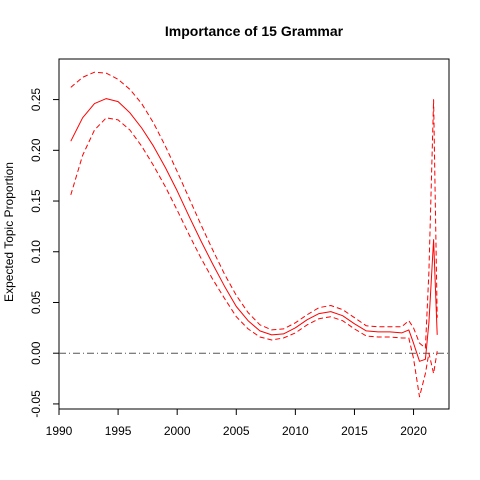 The height and width of the screenshot is (480, 480). I want to click on x-tick-label: 1995, so click(118, 431).